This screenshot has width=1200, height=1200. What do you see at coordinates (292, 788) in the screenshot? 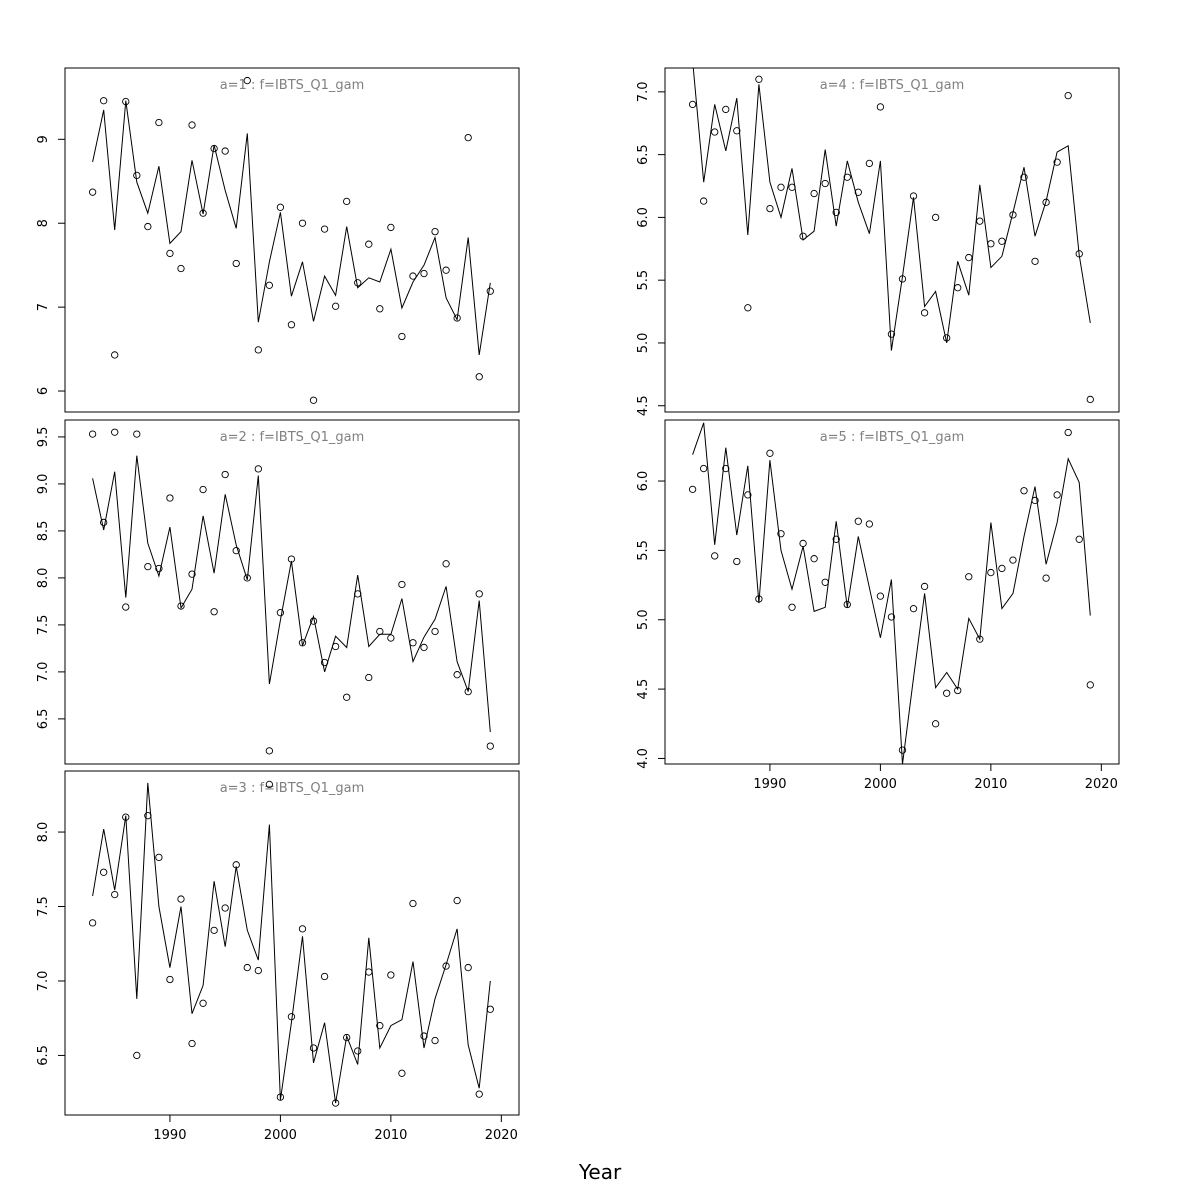
I see `panel-title: a=3 : f=IBTS_Q1_gam` at bounding box center [292, 788].